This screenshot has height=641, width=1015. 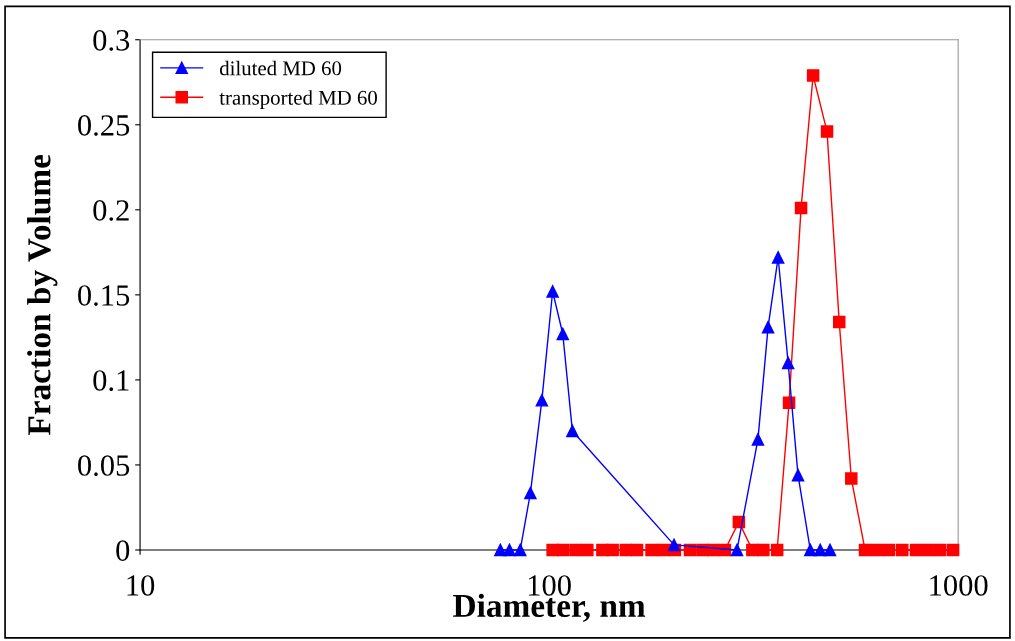 I want to click on y-tick-label: 0.1, so click(x=111, y=380).